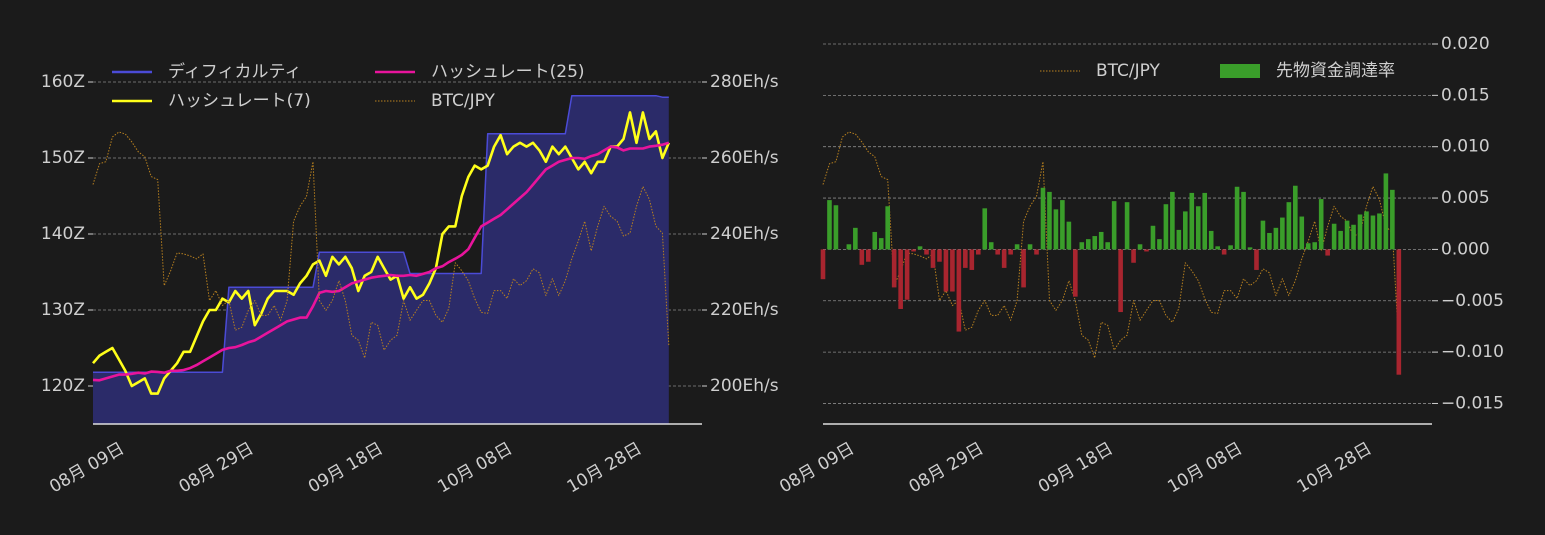 The height and width of the screenshot is (535, 1545). Describe the element at coordinates (63, 82) in the screenshot. I see `y-tick-label: 160Z` at that location.